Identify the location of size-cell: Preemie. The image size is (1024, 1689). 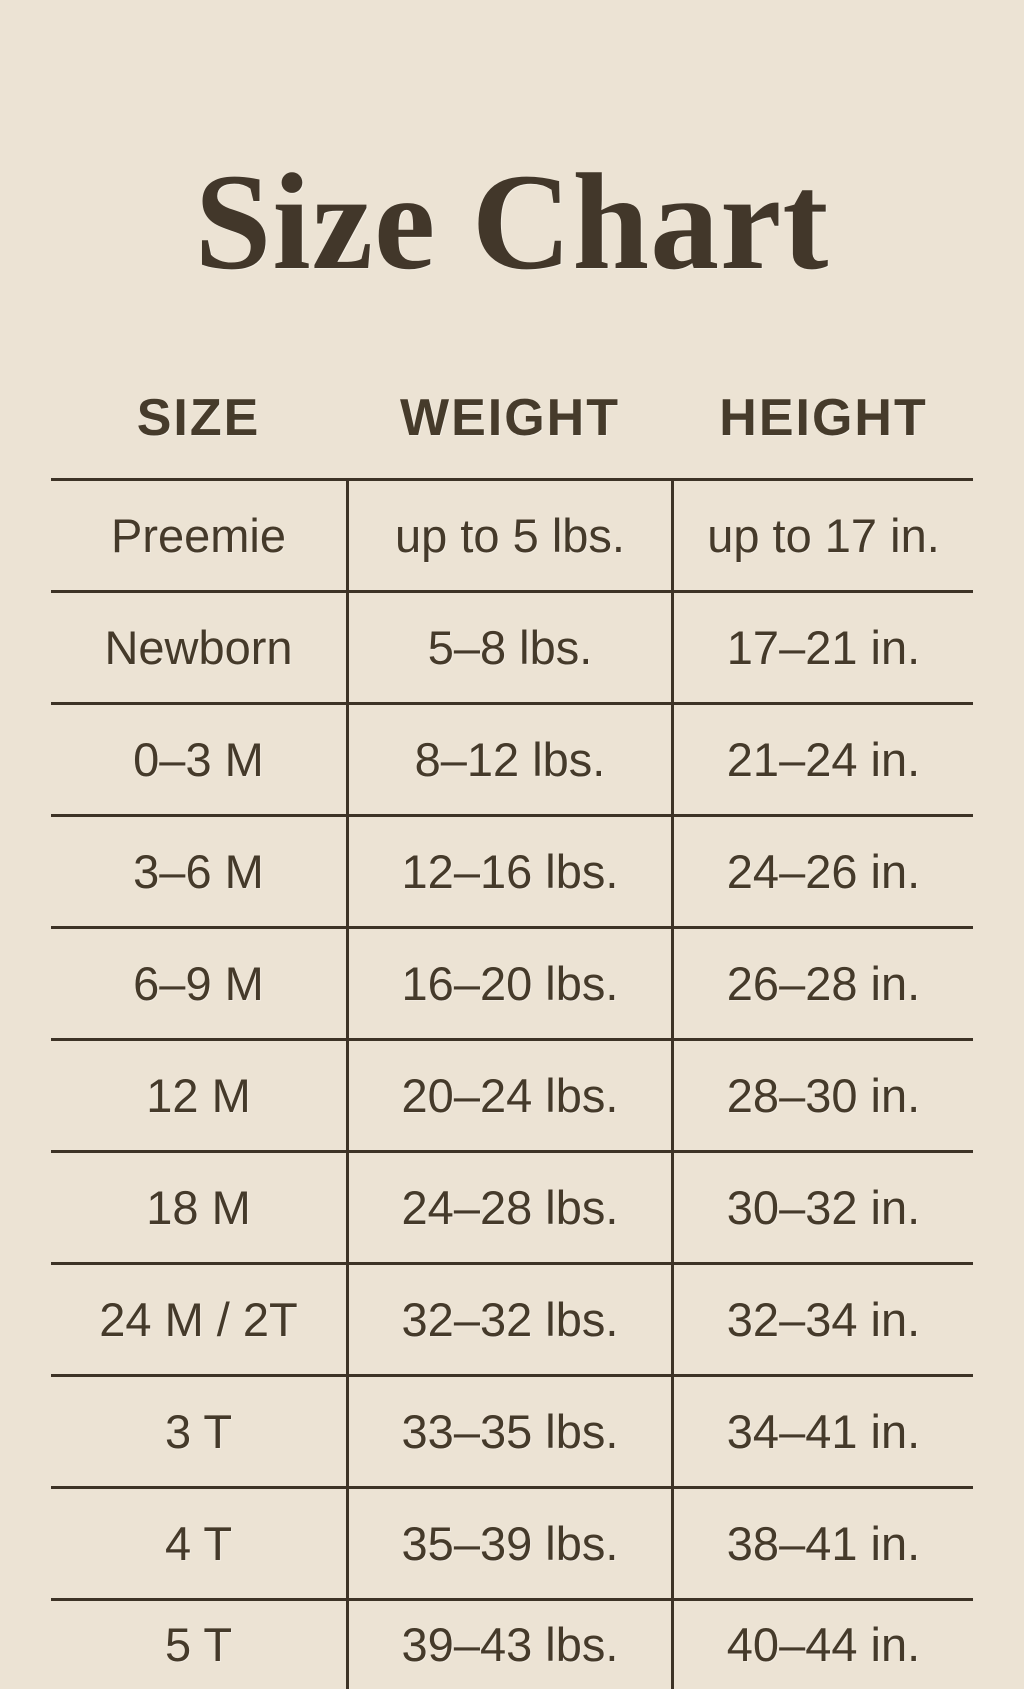
(198, 535).